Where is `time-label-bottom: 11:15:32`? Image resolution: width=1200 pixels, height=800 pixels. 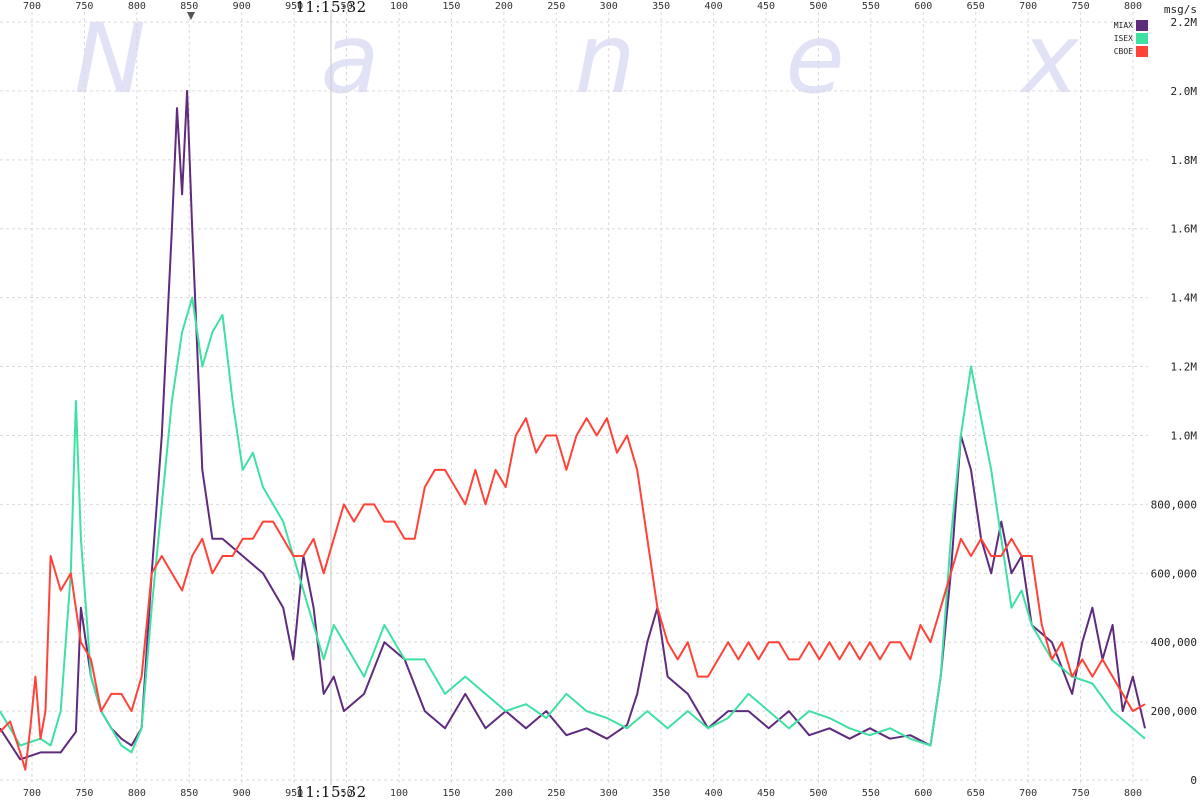
time-label-bottom: 11:15:32 is located at coordinates (330, 791).